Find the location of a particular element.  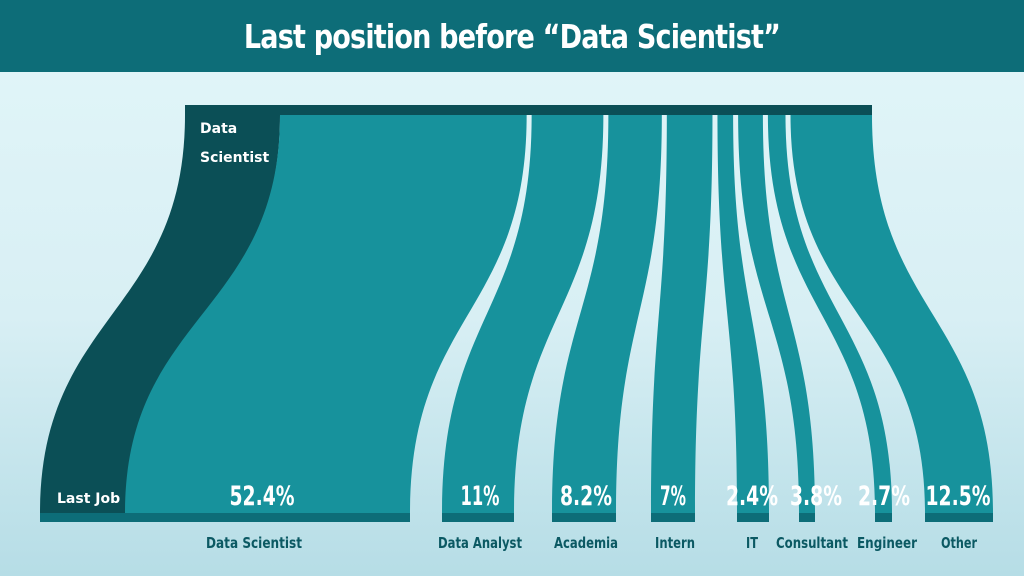

value-label-engineer: 2.7% is located at coordinates (884, 496).